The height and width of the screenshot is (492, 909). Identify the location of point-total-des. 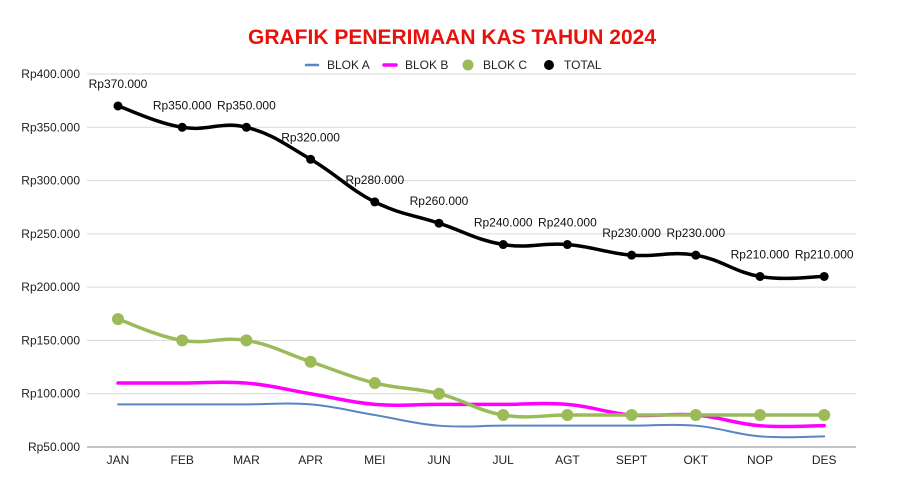
(824, 276).